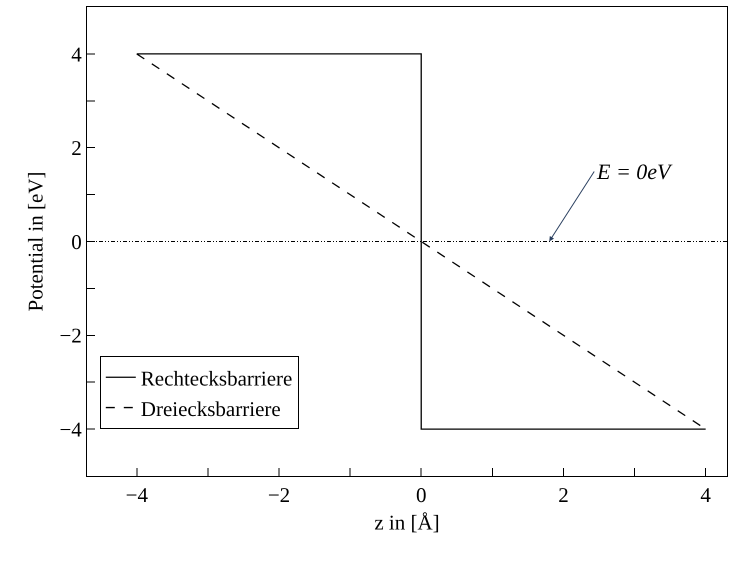 Image resolution: width=743 pixels, height=567 pixels. What do you see at coordinates (563, 495) in the screenshot?
I see `x-tick-label: 2` at bounding box center [563, 495].